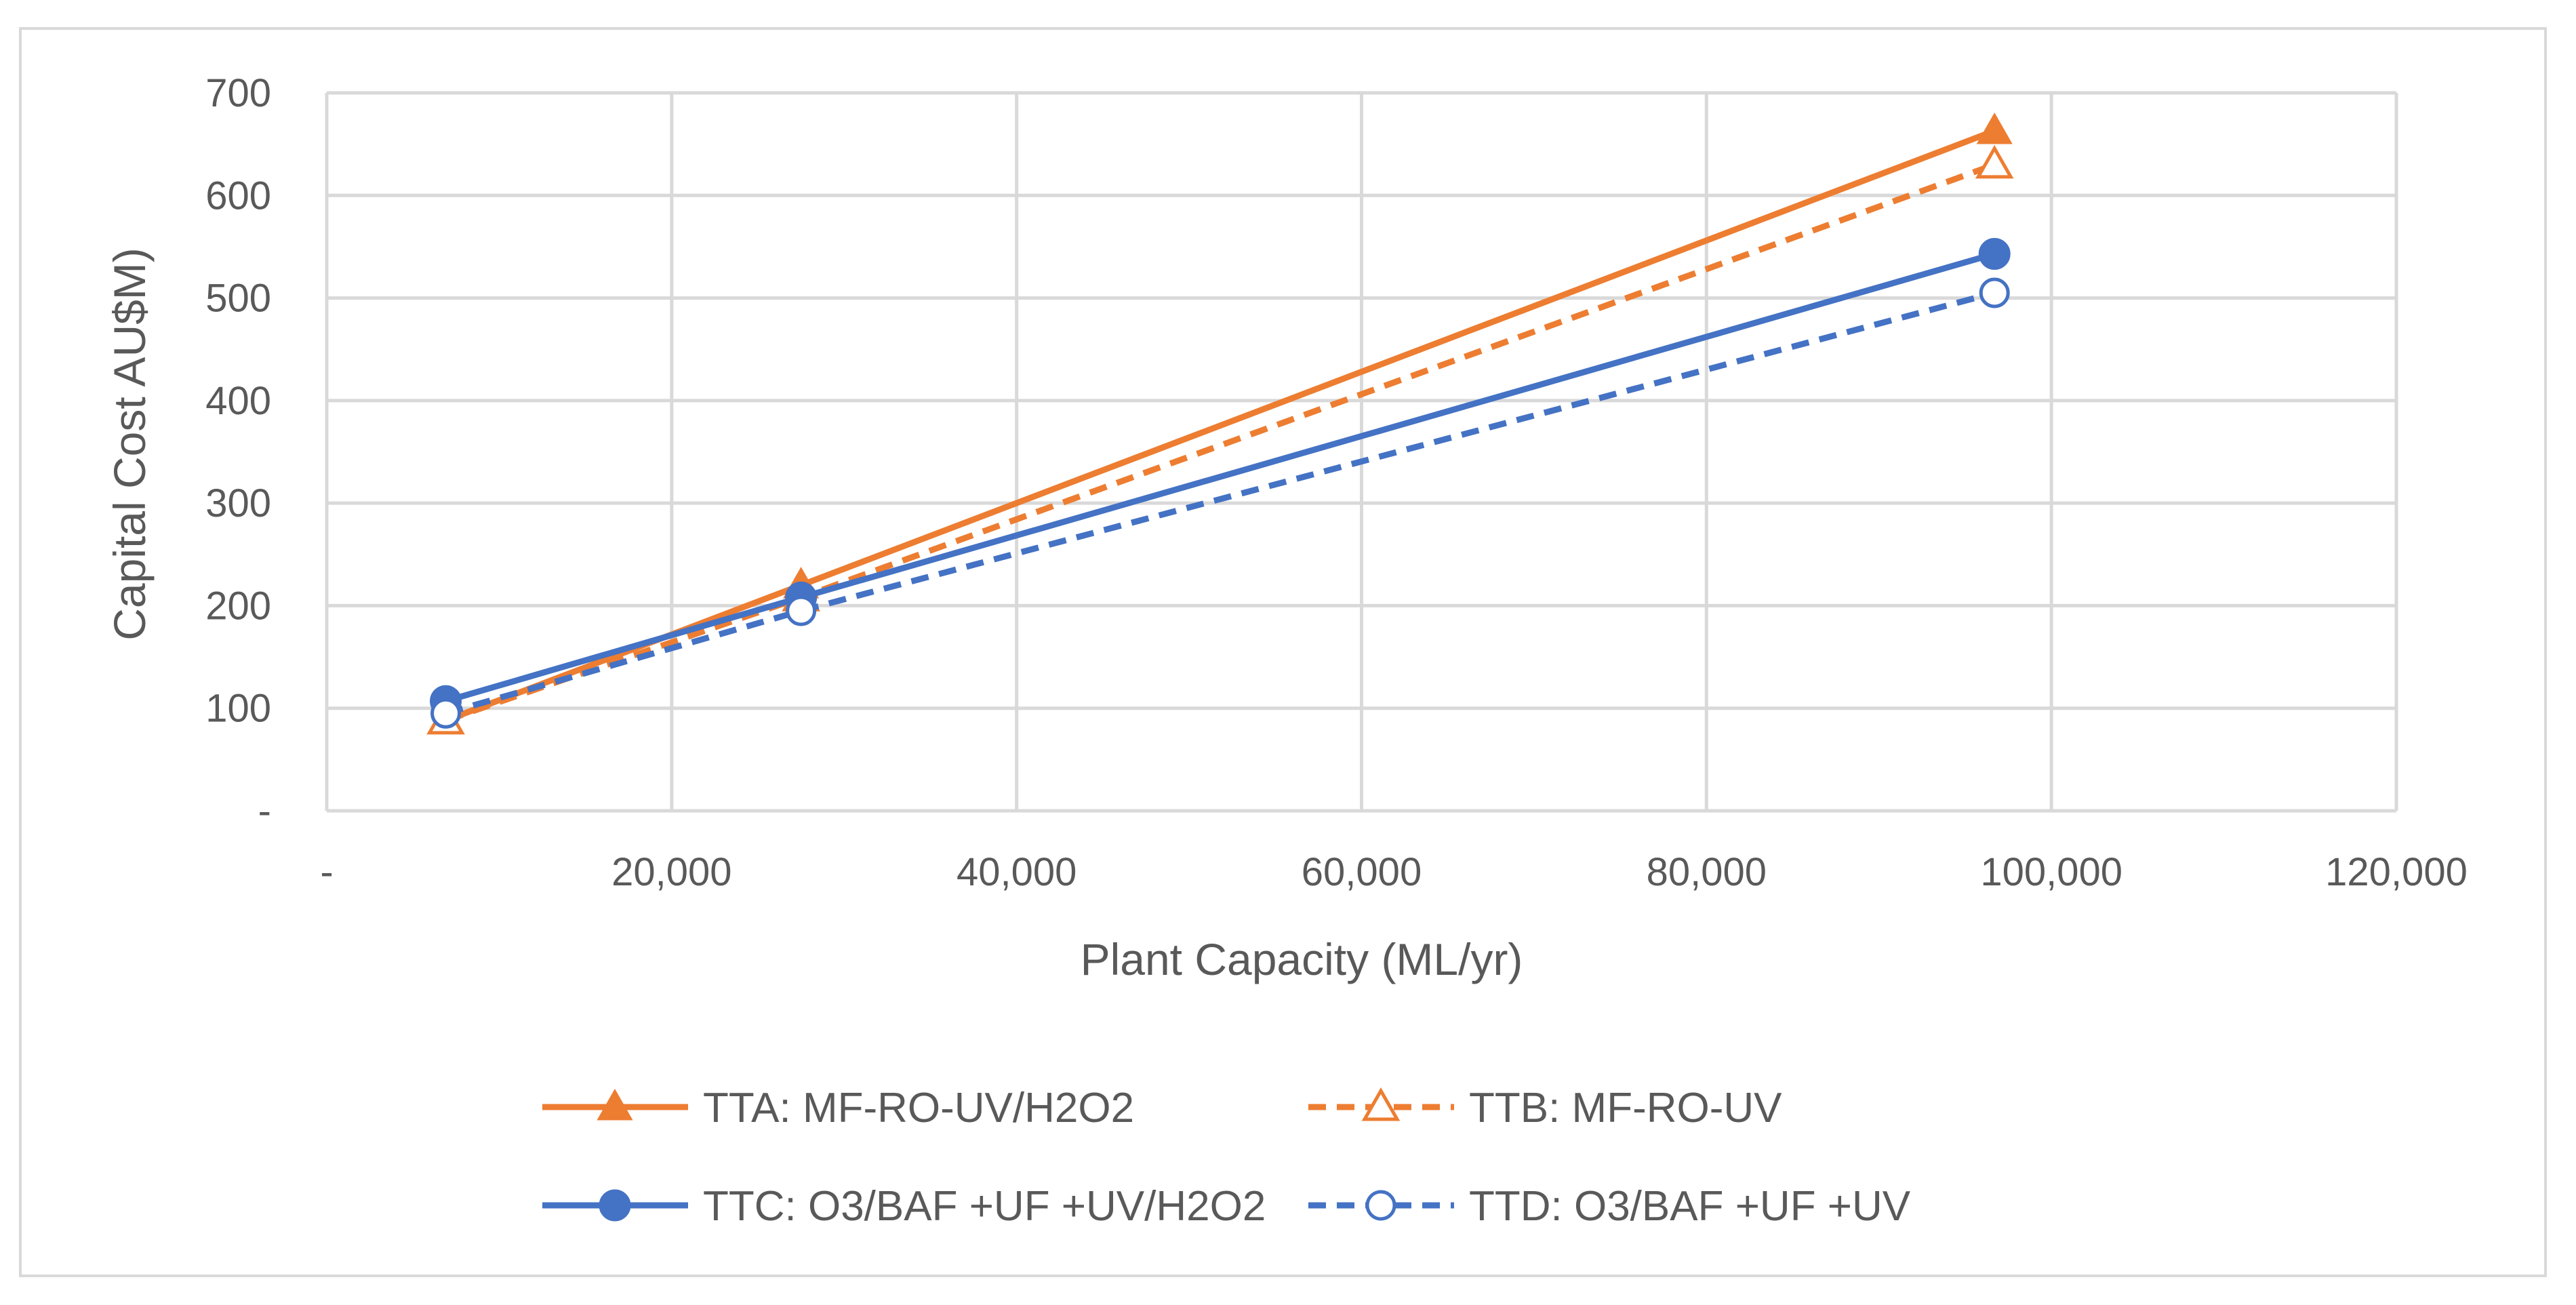 The width and height of the screenshot is (2576, 1305). I want to click on y-tick-label: -, so click(264, 811).